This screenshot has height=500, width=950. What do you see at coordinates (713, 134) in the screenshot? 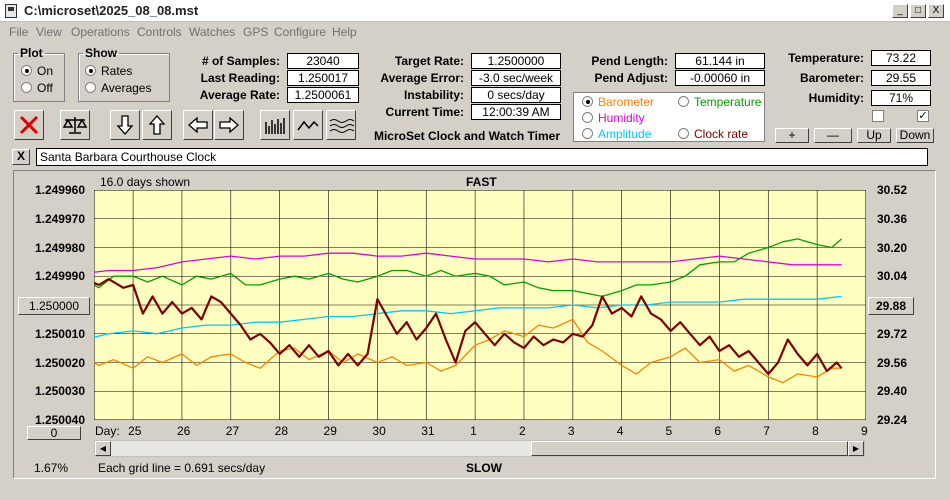
I see `overlay-clockrate-radio: Clock rate` at bounding box center [713, 134].